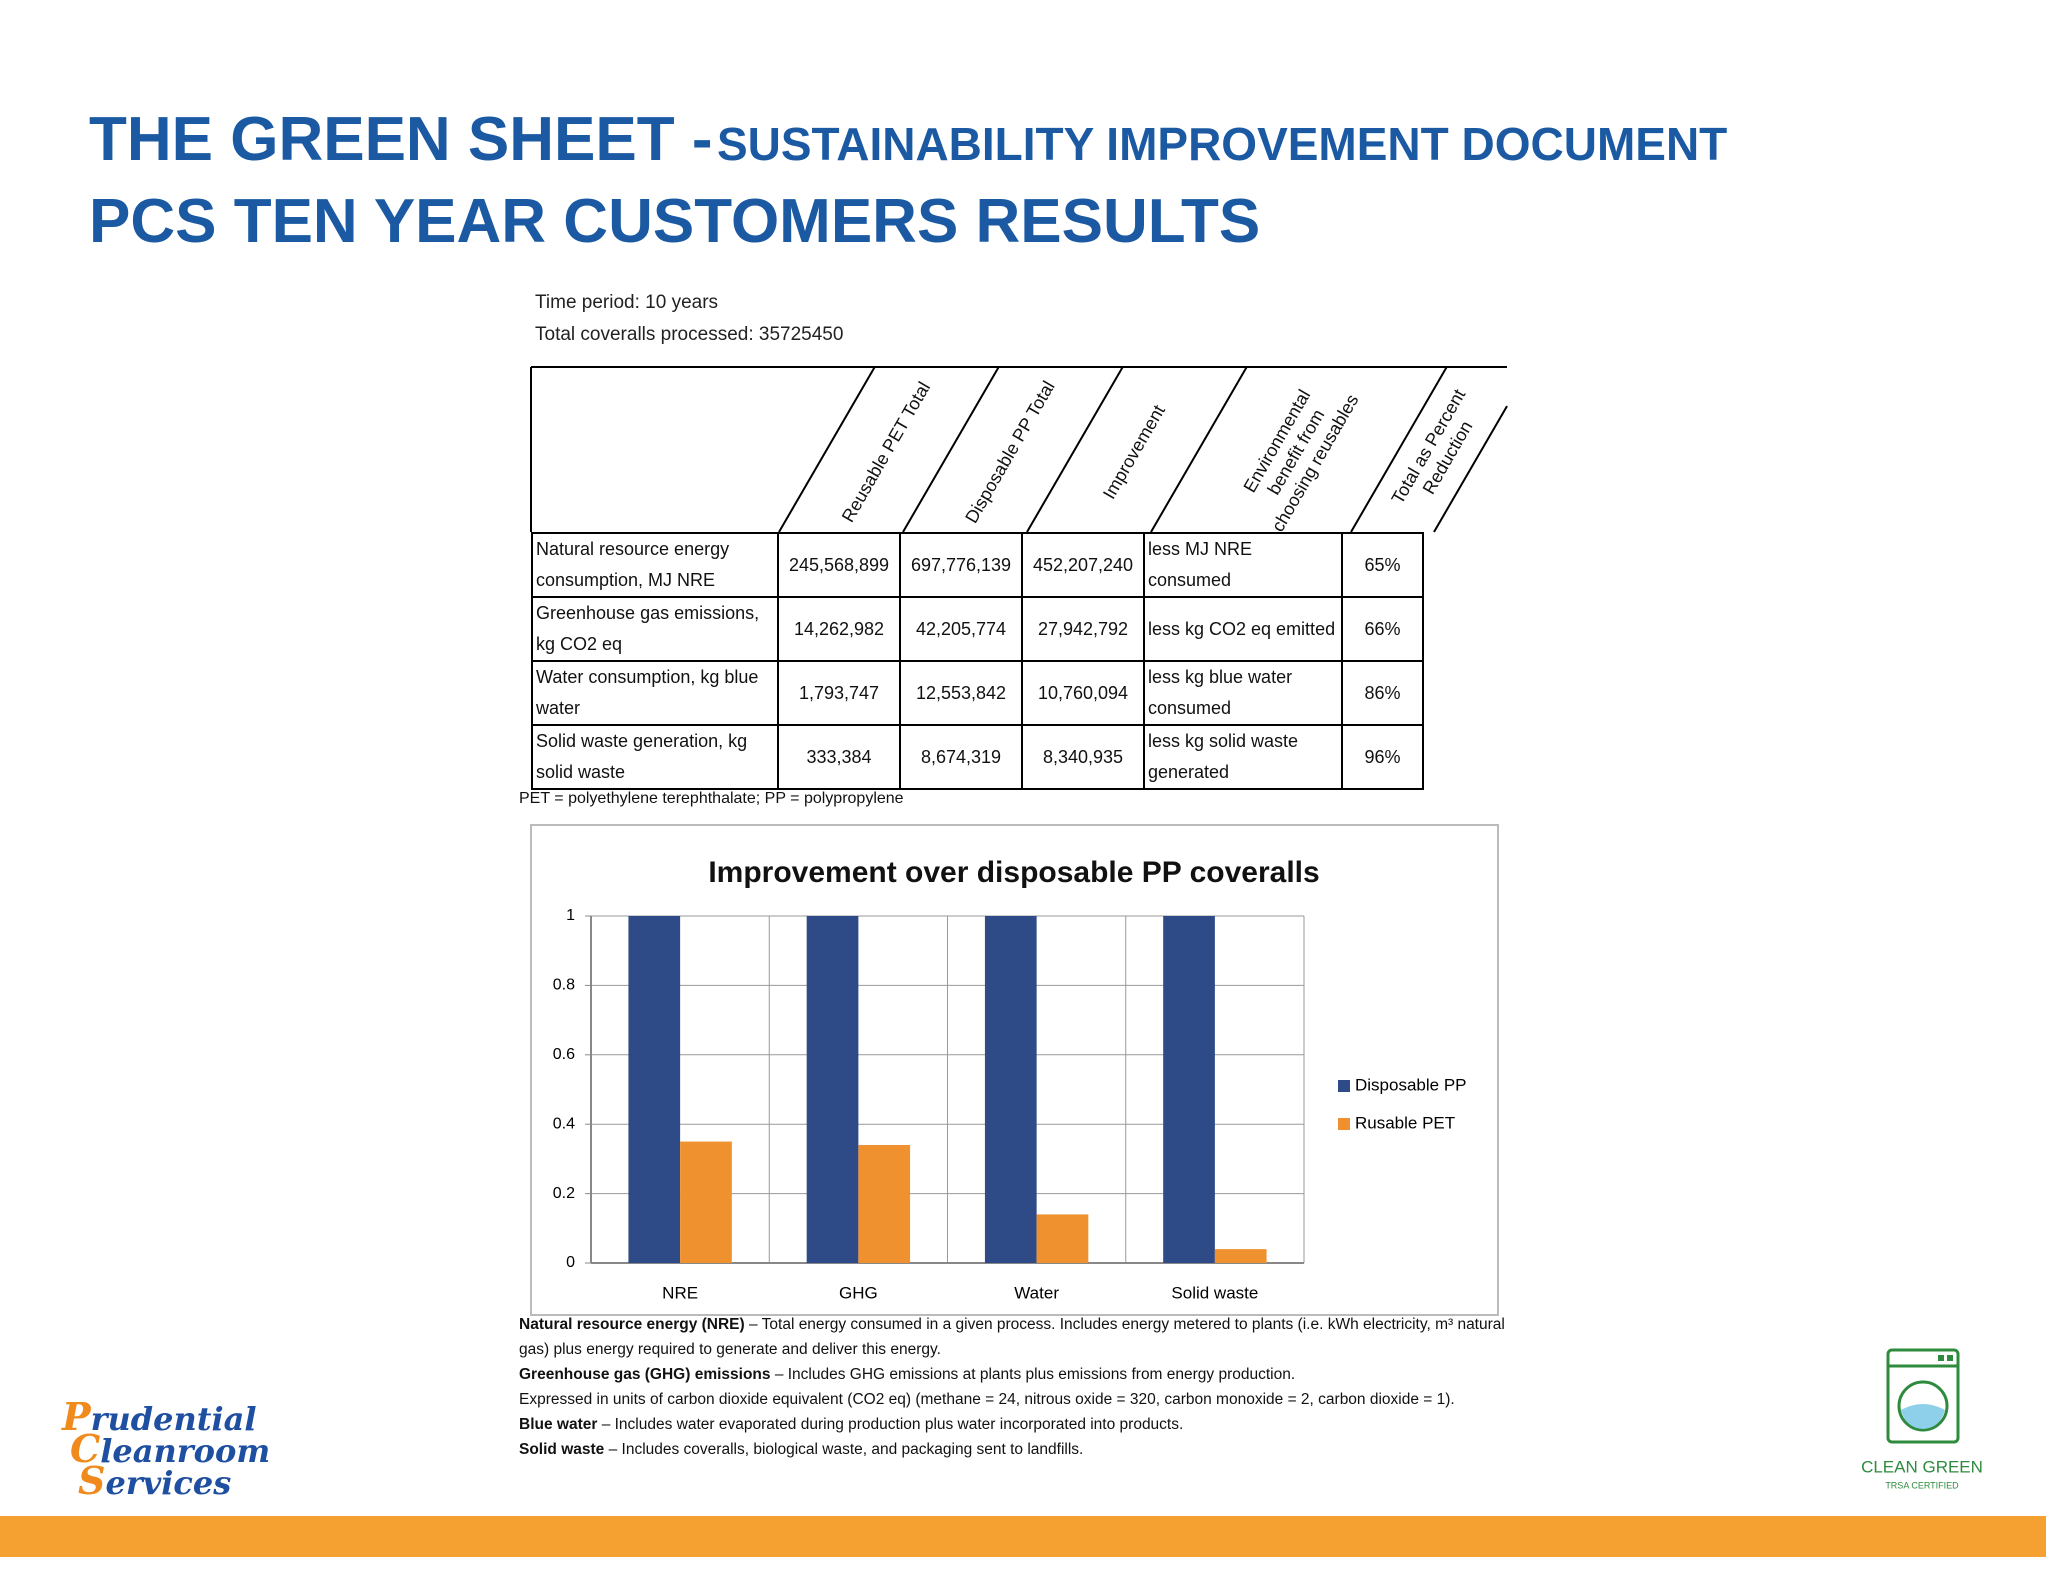 The height and width of the screenshot is (1581, 2046). Describe the element at coordinates (839, 629) in the screenshot. I see `table-cell: 14,262,982` at that location.